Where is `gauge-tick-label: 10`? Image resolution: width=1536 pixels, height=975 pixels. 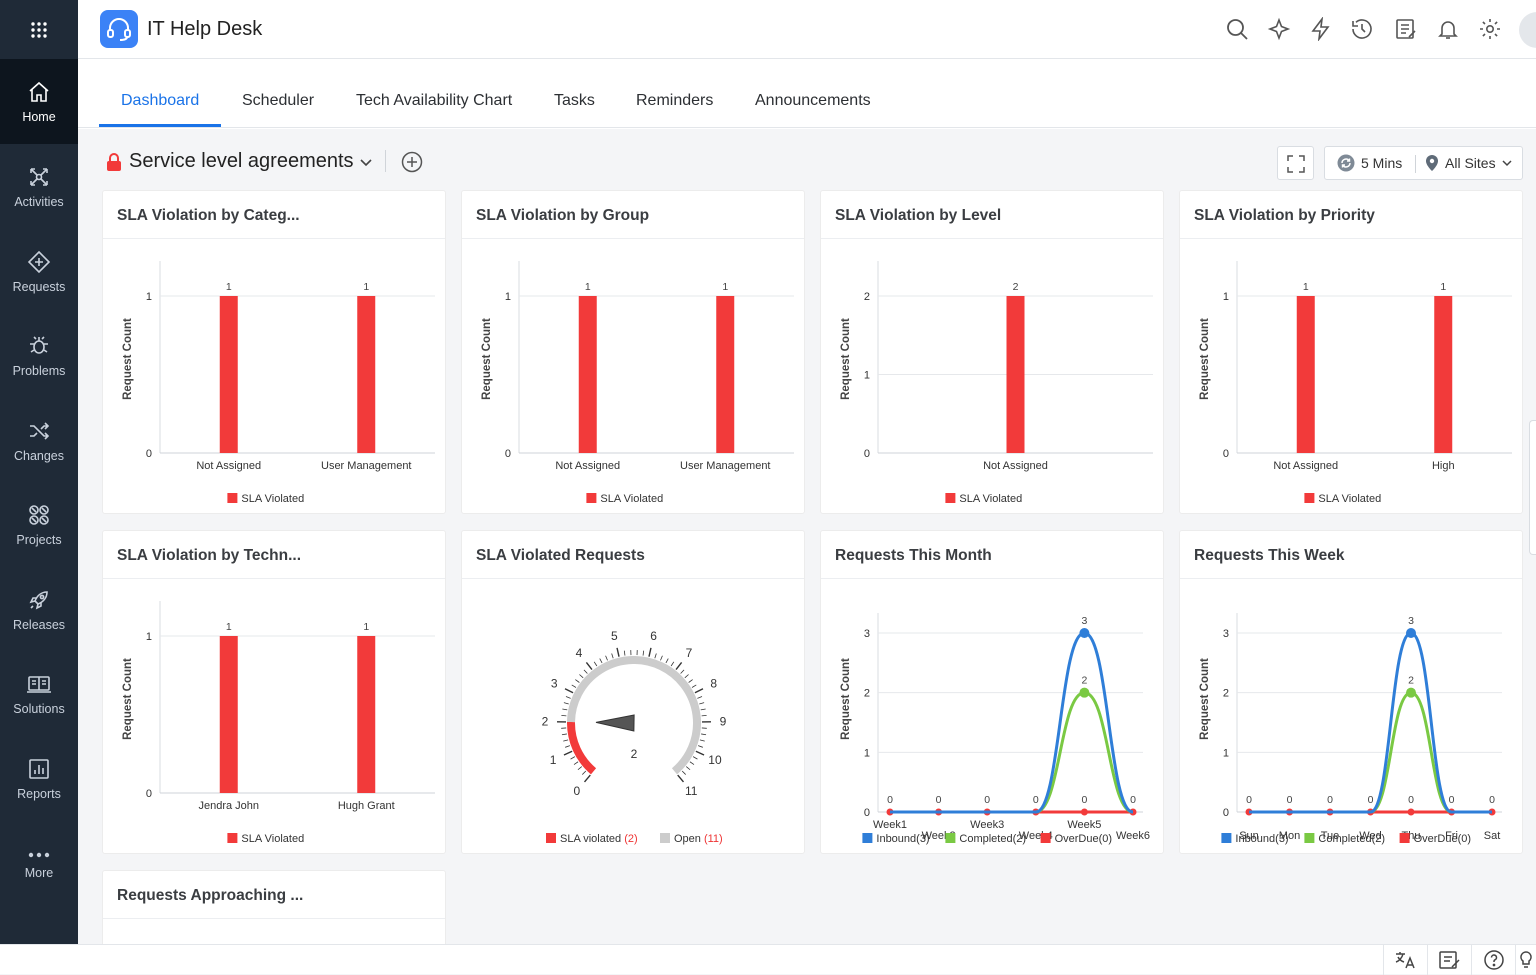 gauge-tick-label: 10 is located at coordinates (715, 760).